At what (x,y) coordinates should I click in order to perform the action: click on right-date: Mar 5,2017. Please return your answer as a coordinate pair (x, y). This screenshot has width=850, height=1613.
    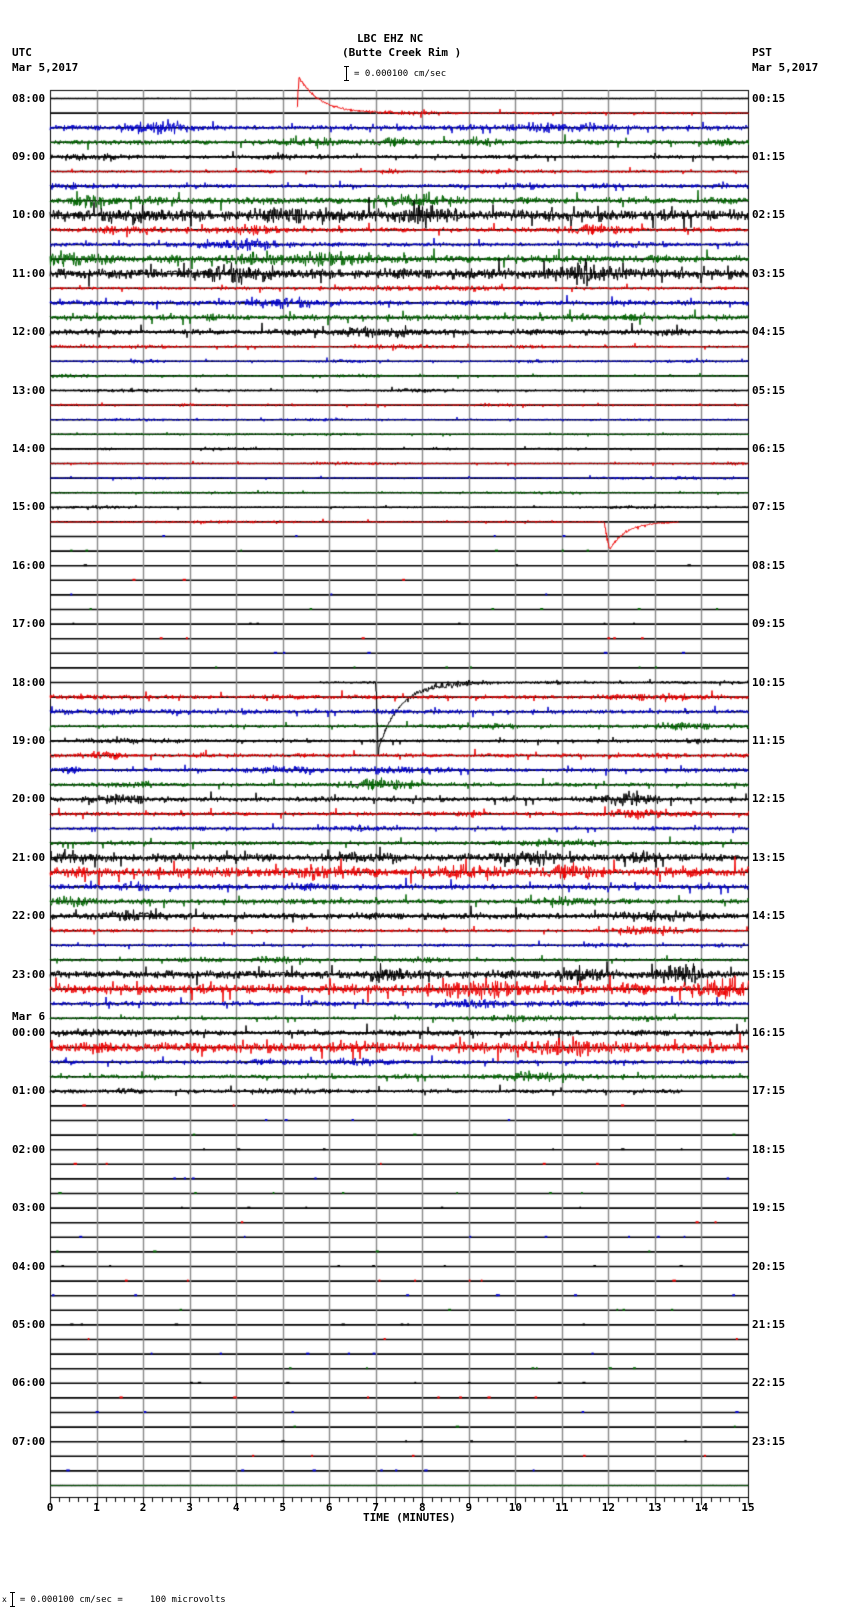
    Looking at the image, I should click on (785, 67).